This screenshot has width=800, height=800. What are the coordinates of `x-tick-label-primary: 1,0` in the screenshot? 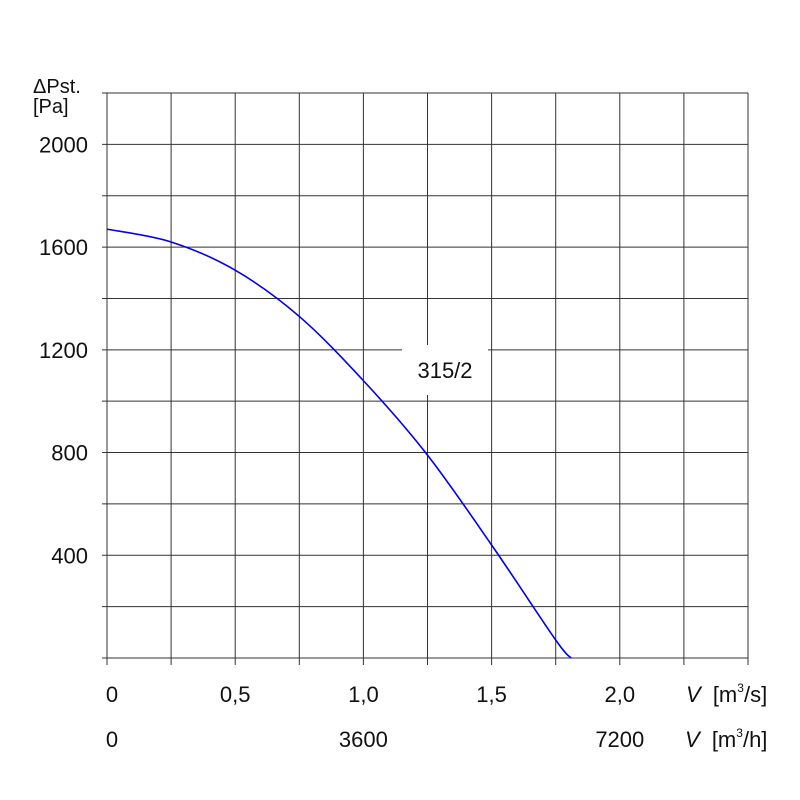 It's located at (363, 694).